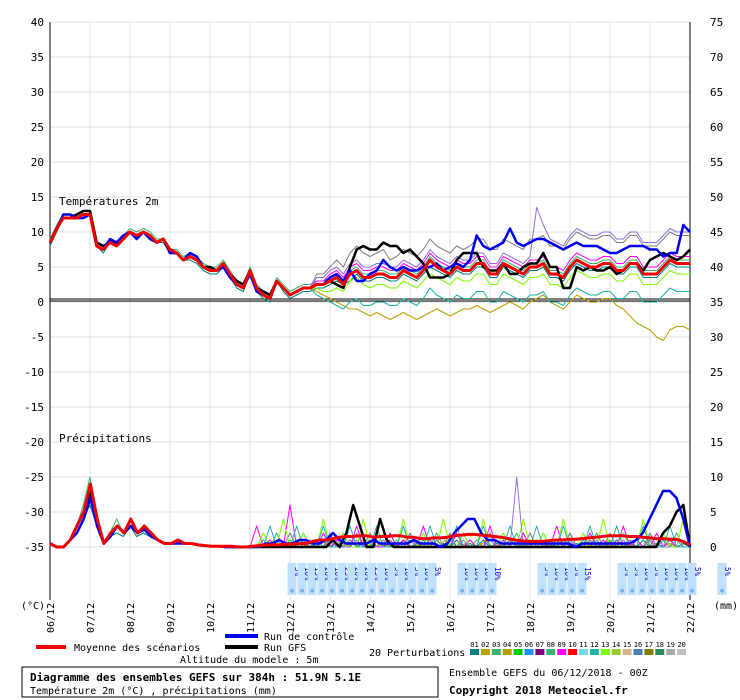 This screenshot has height=700, width=740. Describe the element at coordinates (437, 572) in the screenshot. I see `snow-value: 5%` at that location.